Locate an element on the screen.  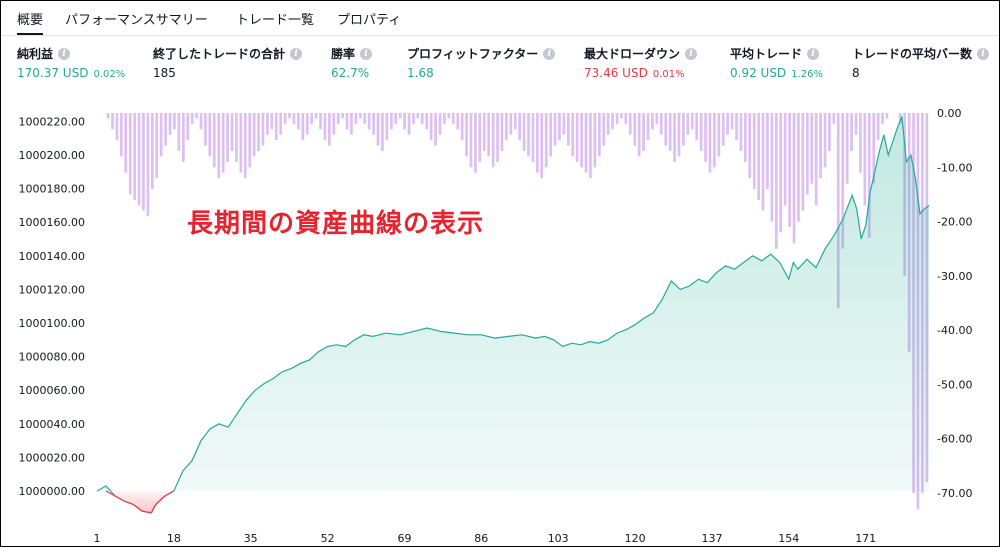
y-left-tick-label: 1000160.00 is located at coordinates (52, 222).